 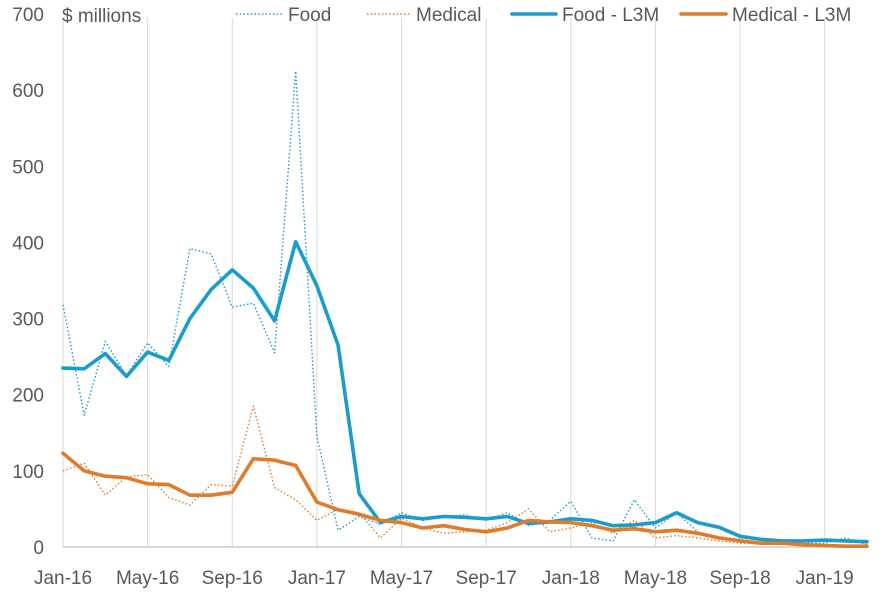 What do you see at coordinates (791, 15) in the screenshot?
I see `legend-label: Medical - L3M` at bounding box center [791, 15].